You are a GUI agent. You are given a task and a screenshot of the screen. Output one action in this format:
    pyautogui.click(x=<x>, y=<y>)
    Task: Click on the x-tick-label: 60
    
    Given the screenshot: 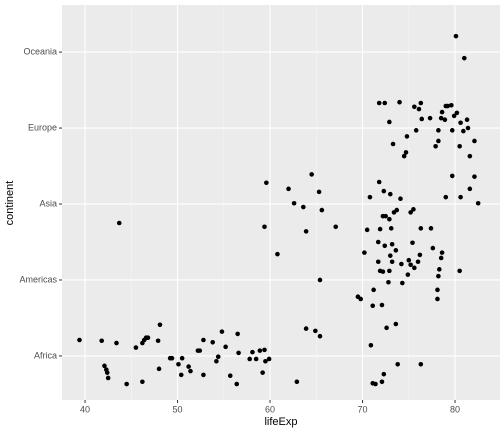 What is the action you would take?
    pyautogui.click(x=270, y=409)
    